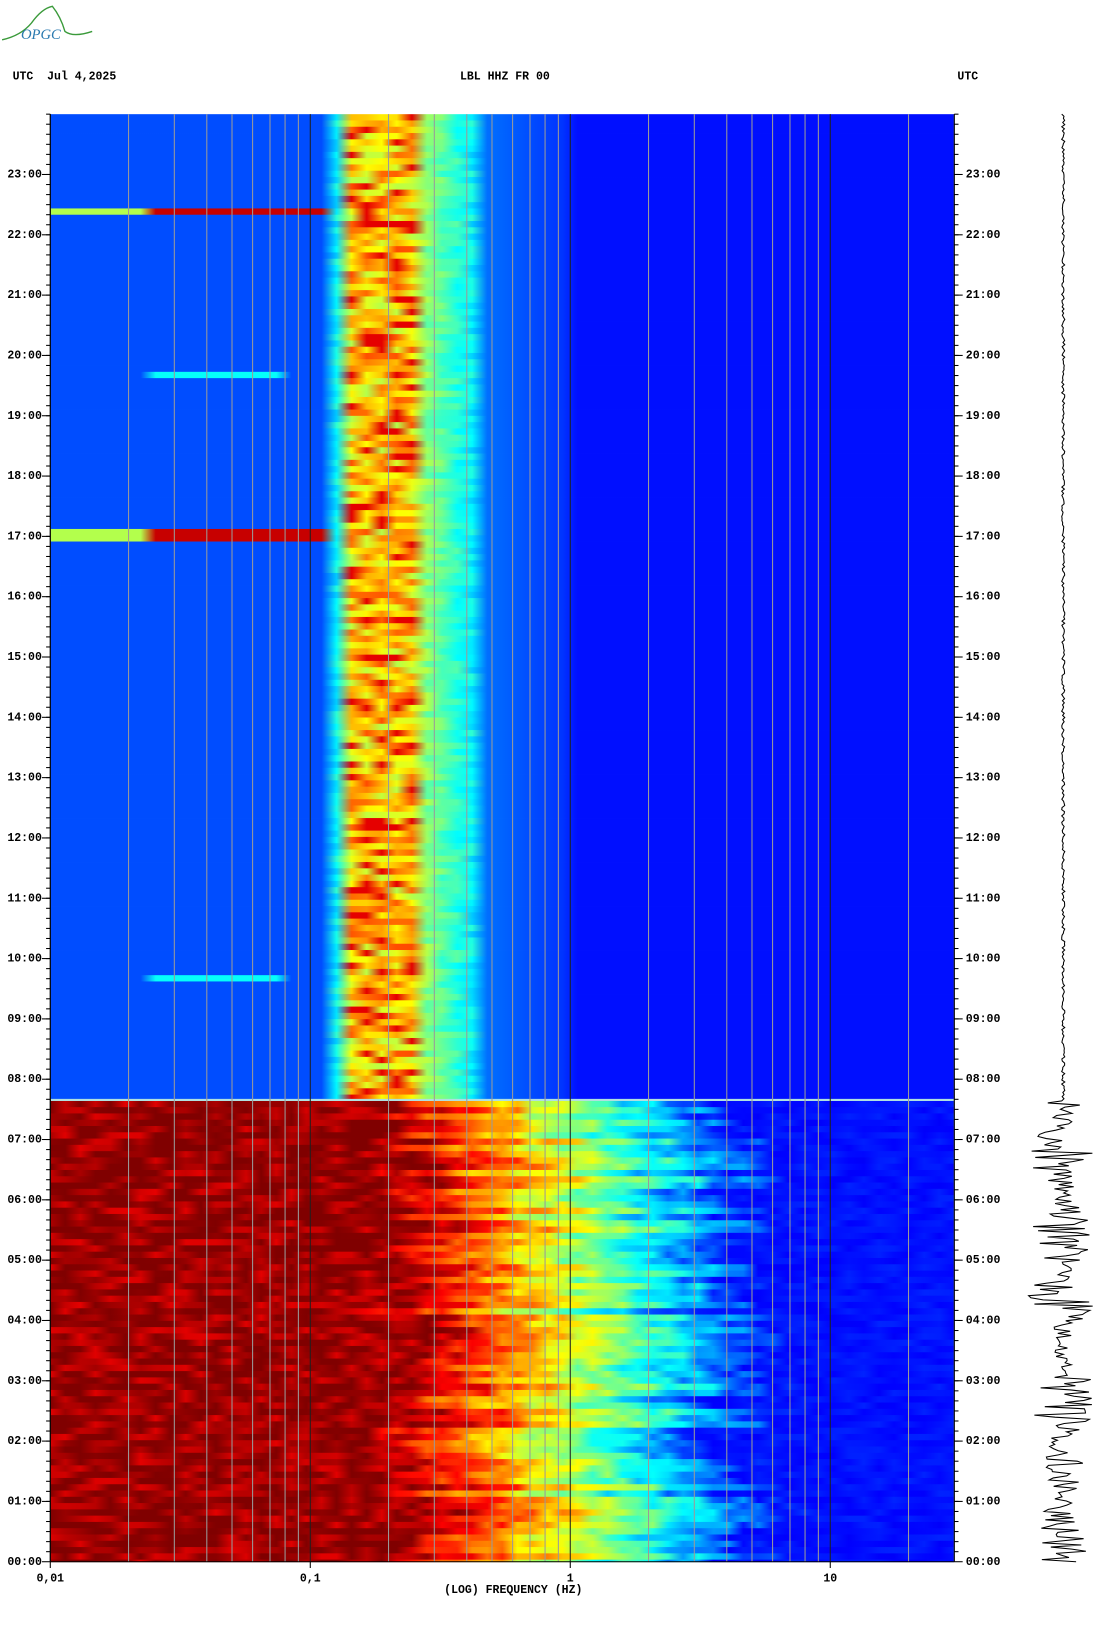 This screenshot has height=1634, width=1102. Describe the element at coordinates (983, 295) in the screenshot. I see `y-tick-label-right: 21:00` at that location.